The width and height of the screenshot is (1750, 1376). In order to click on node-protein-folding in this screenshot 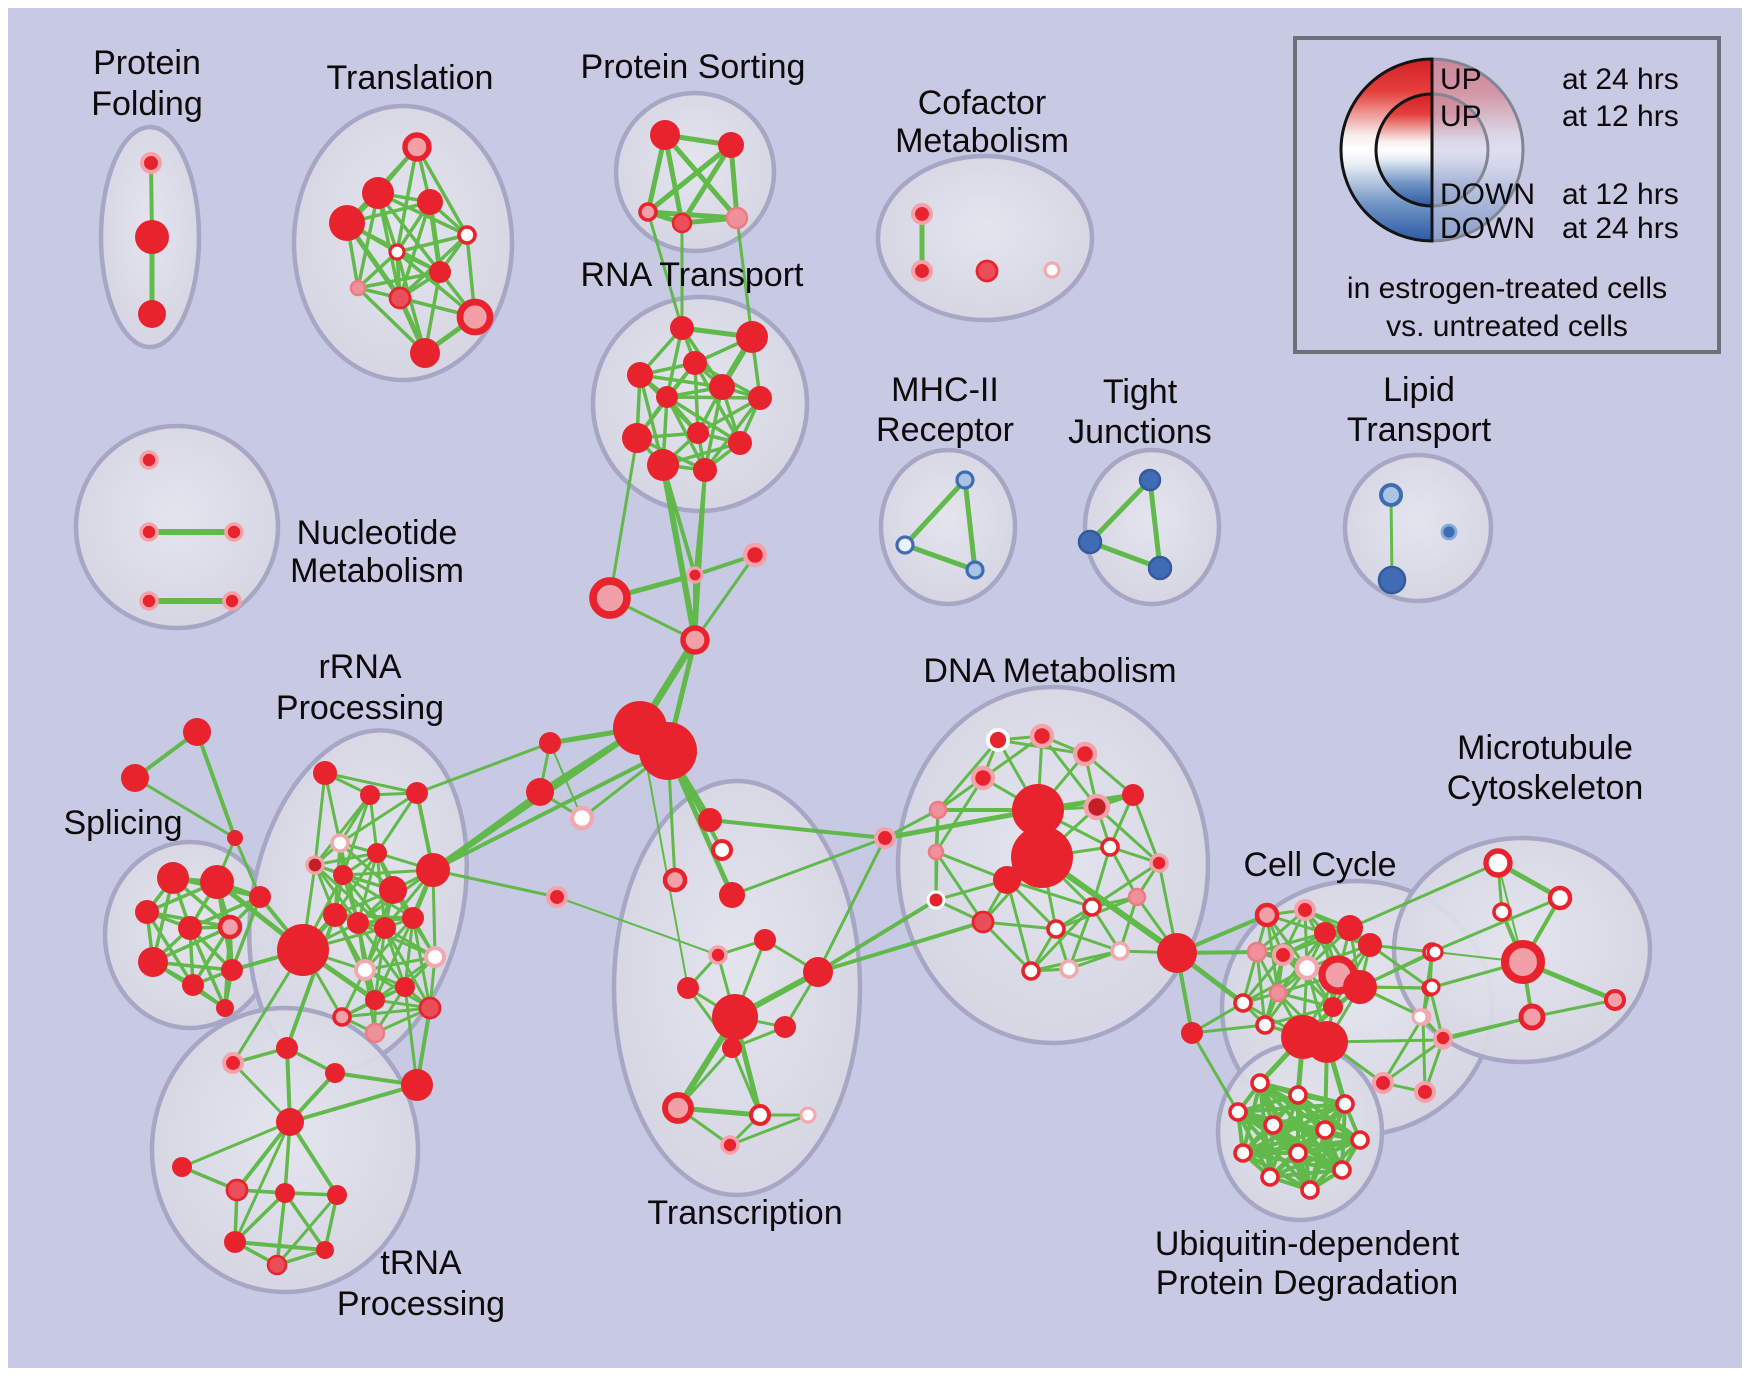, I will do `click(152, 237)`.